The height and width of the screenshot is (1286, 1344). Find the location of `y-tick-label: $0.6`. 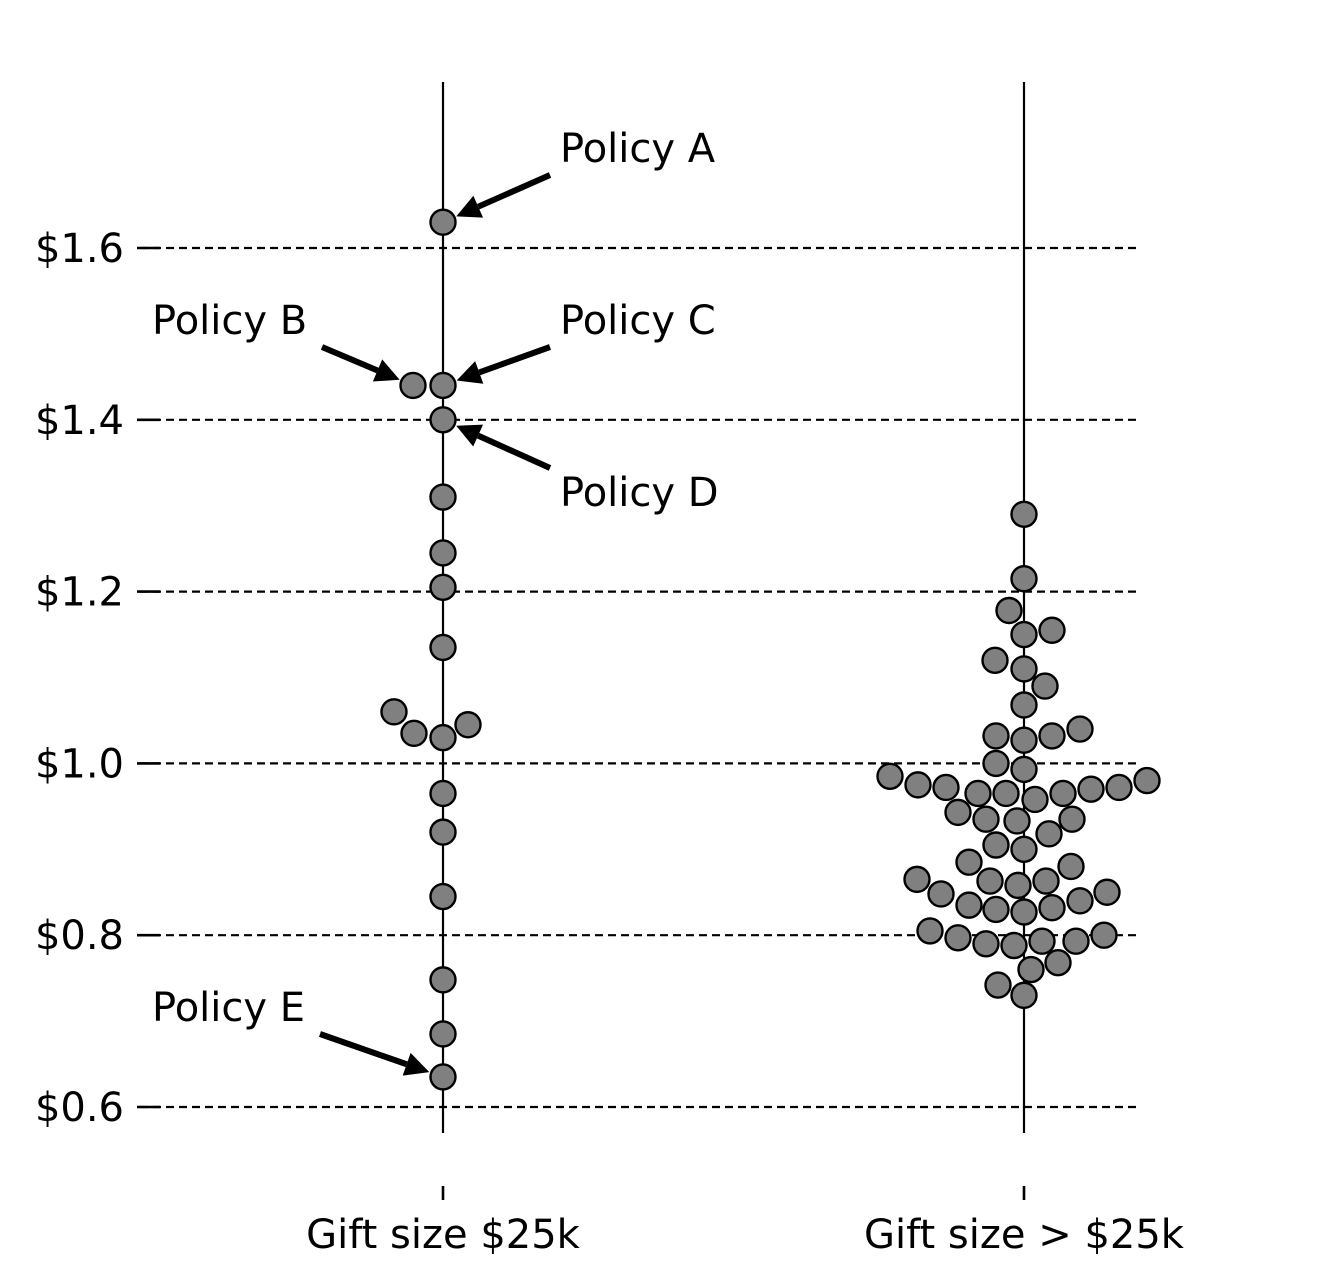

y-tick-label: $0.6 is located at coordinates (79, 1108).